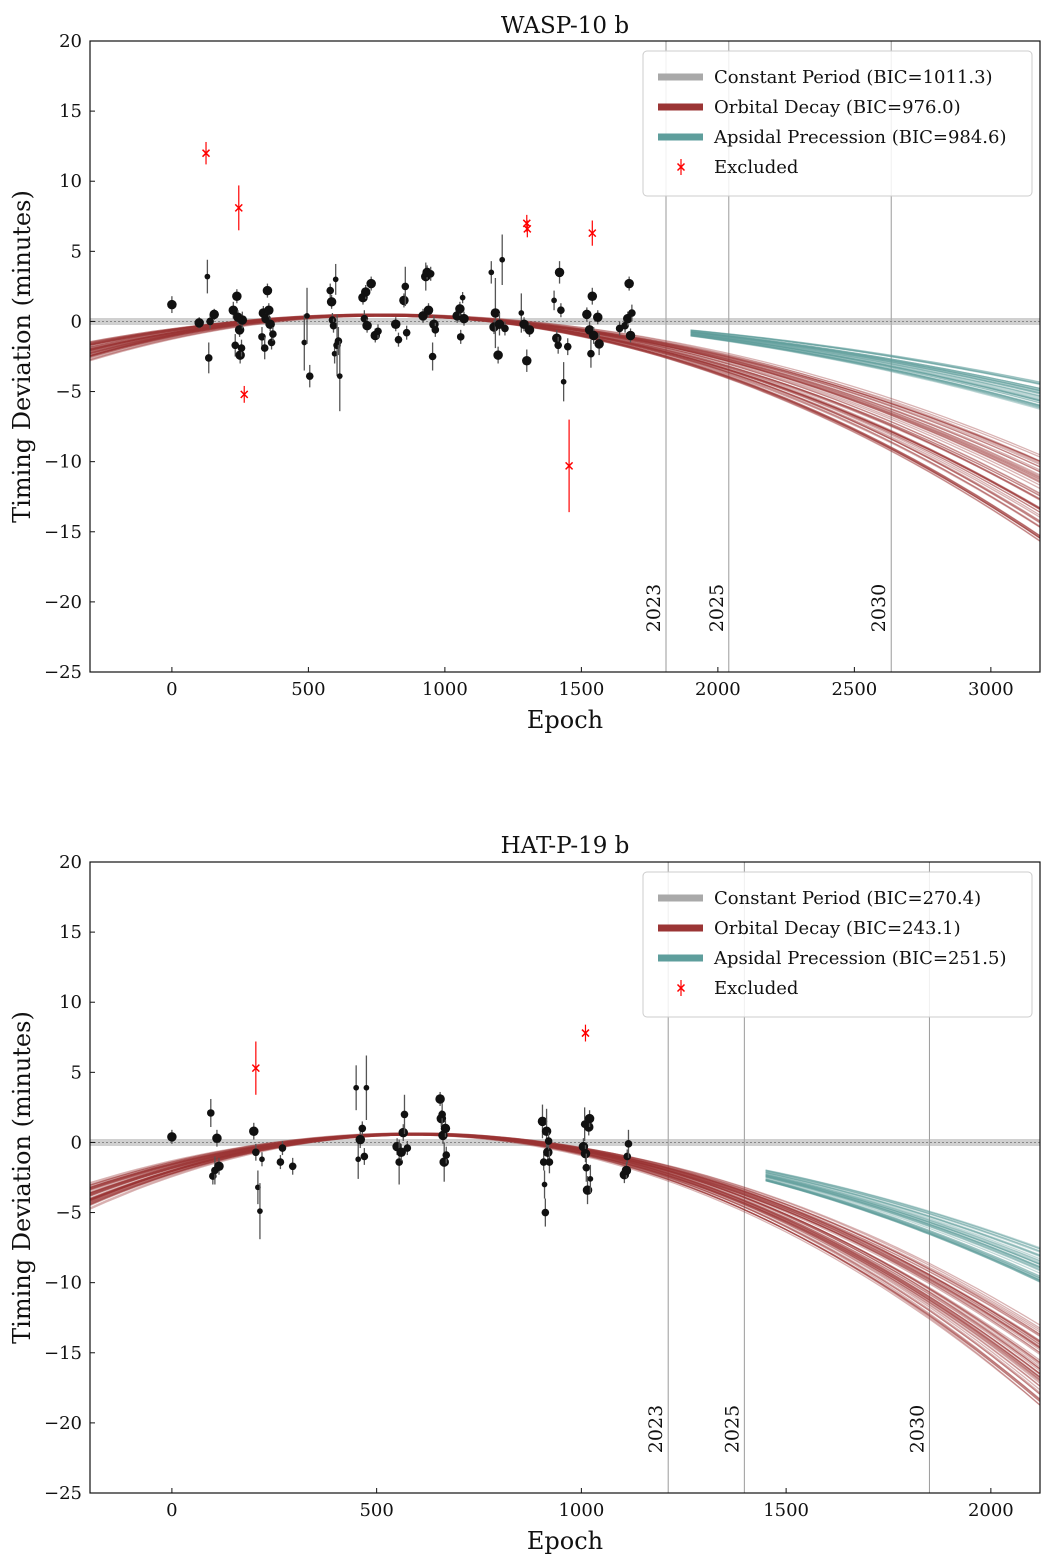  Describe the element at coordinates (581, 1510) in the screenshot. I see `x-tick-label: 1000` at that location.